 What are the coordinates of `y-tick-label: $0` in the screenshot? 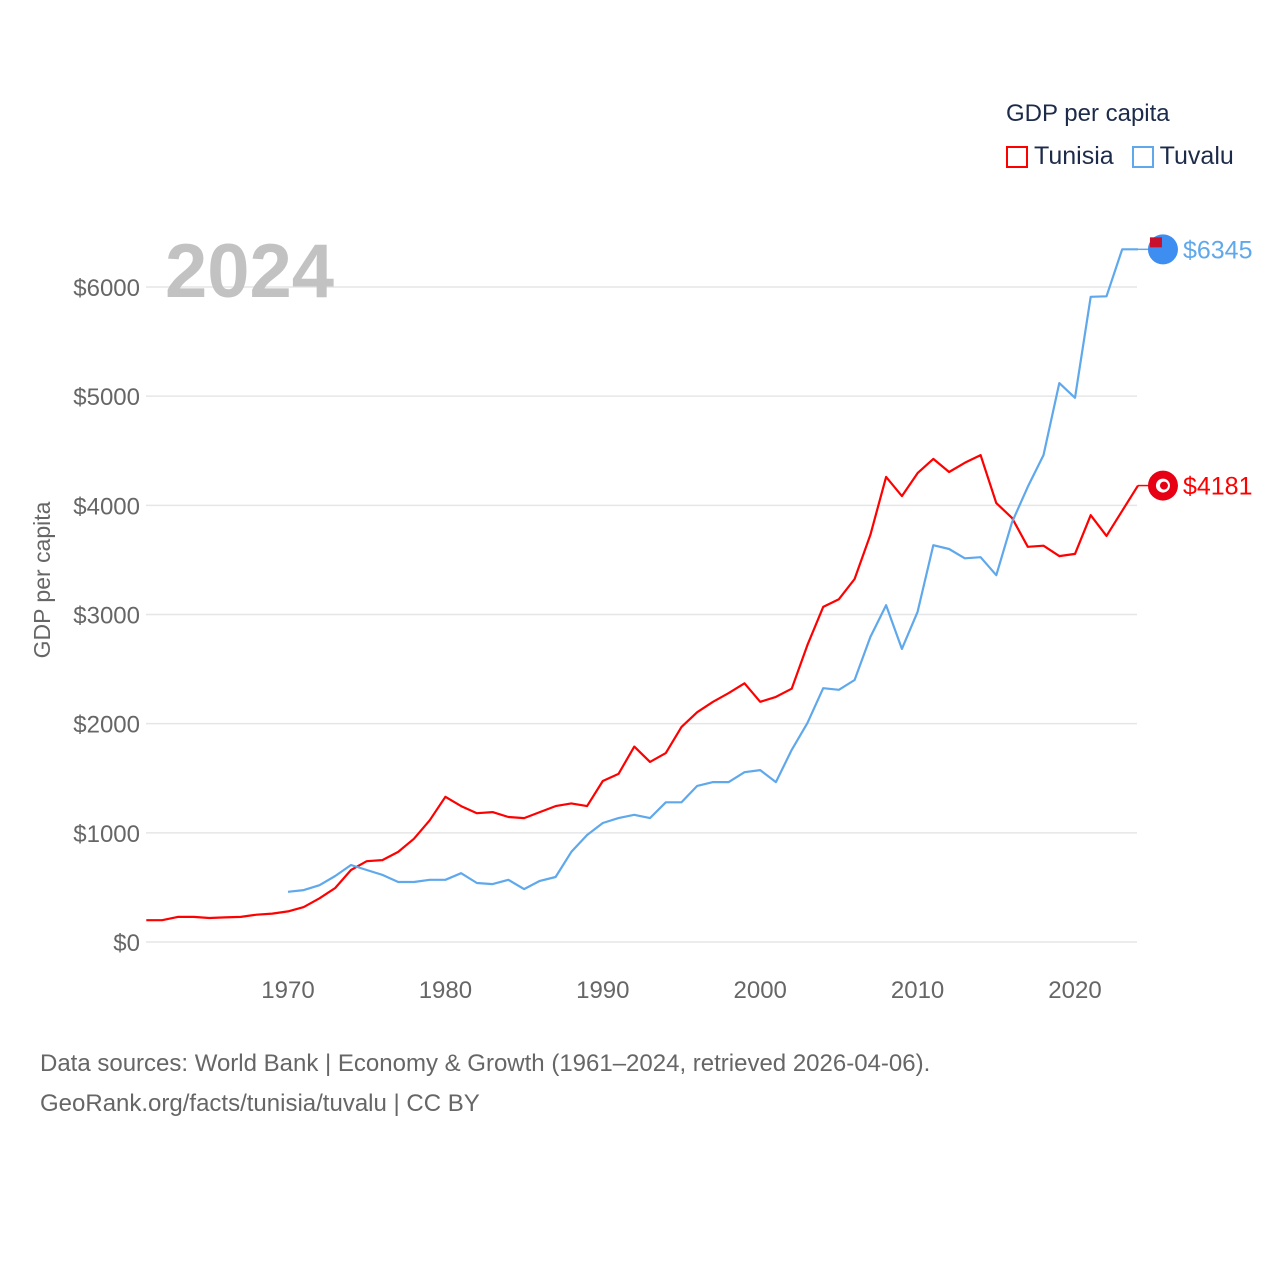 It's located at (126, 943).